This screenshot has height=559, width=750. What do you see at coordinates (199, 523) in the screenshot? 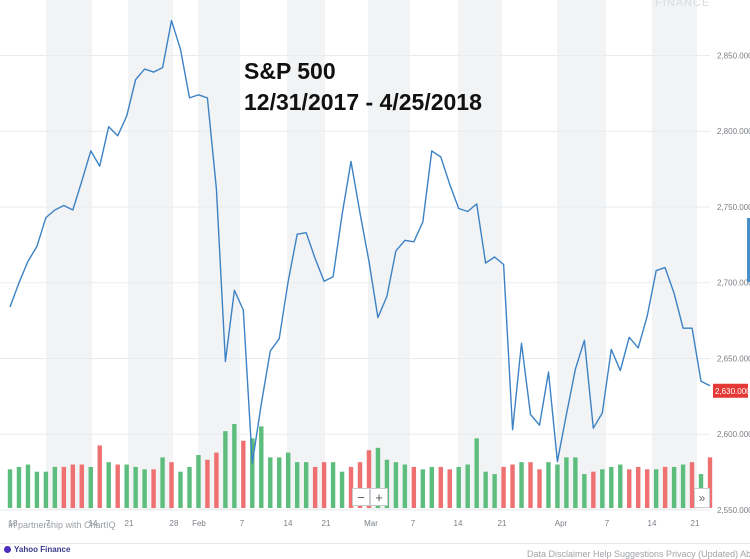
I see `x-tick-label: Feb` at bounding box center [199, 523].